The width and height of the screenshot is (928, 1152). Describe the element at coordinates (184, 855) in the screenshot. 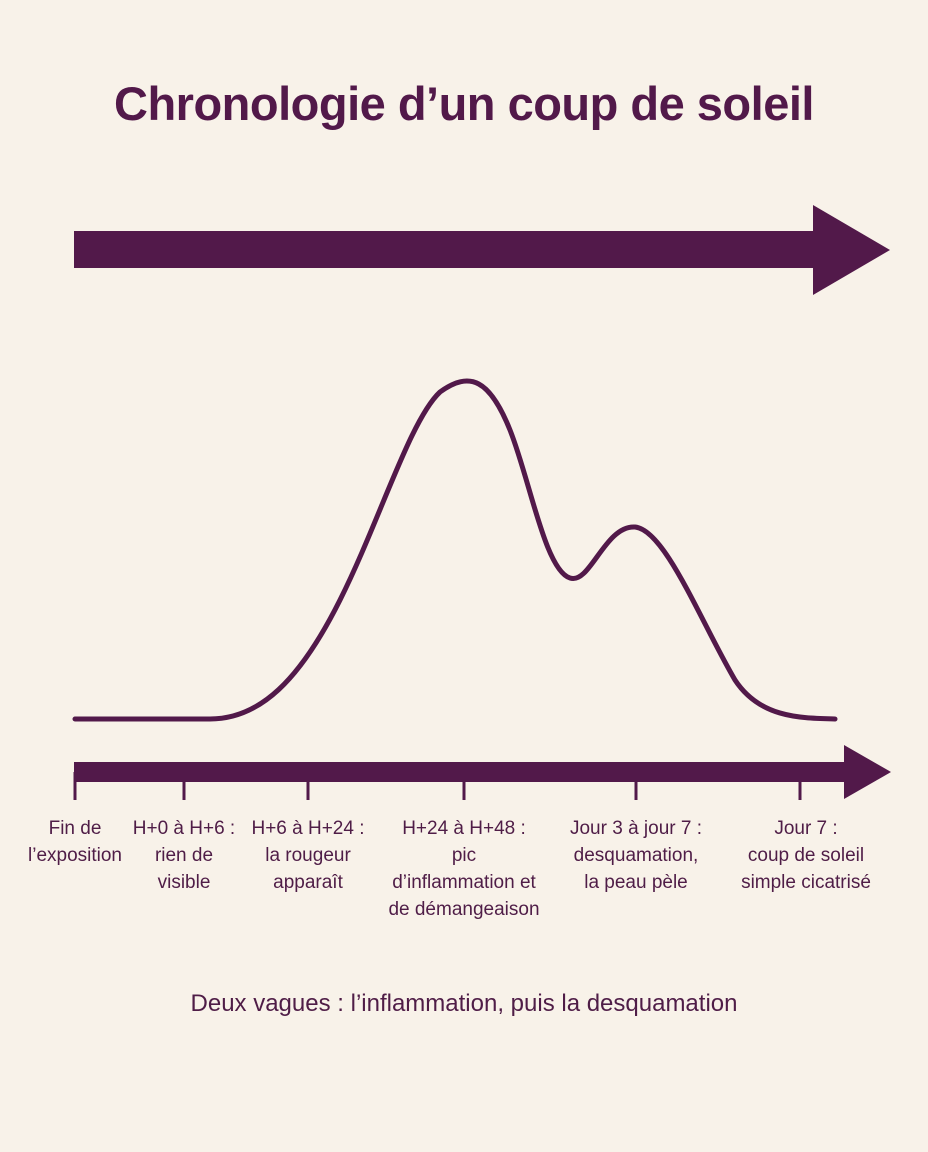

I see `timeline-label-h0-h6: H+0 à H+6 : rien de visible` at that location.